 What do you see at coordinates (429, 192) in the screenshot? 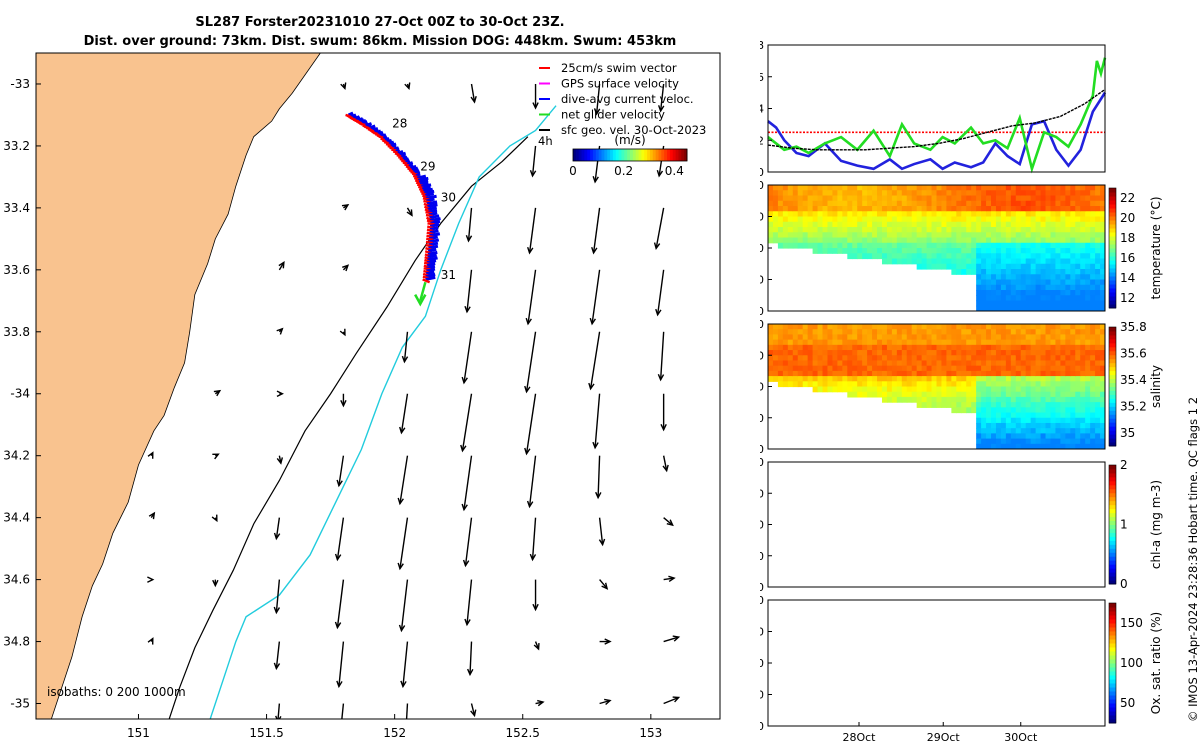
I see `dive-avg-vector` at bounding box center [429, 192].